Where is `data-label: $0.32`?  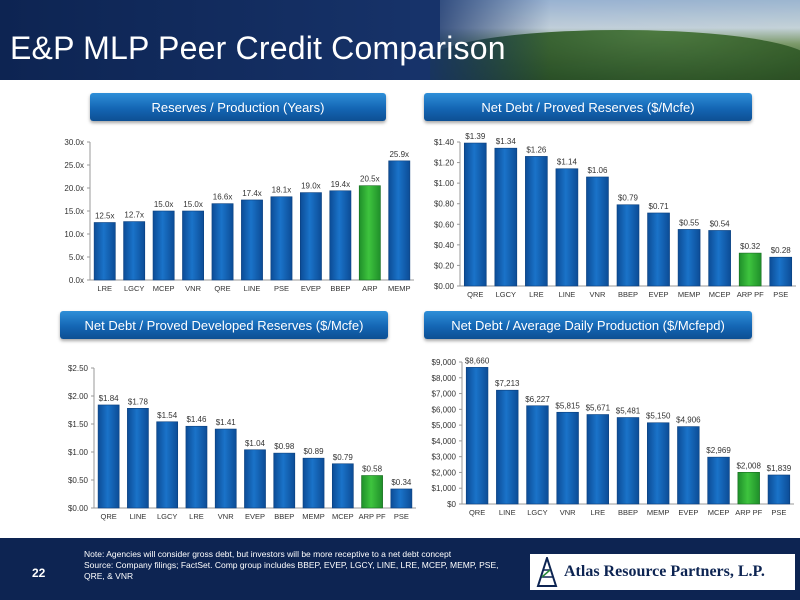
data-label: $0.32 is located at coordinates (750, 246).